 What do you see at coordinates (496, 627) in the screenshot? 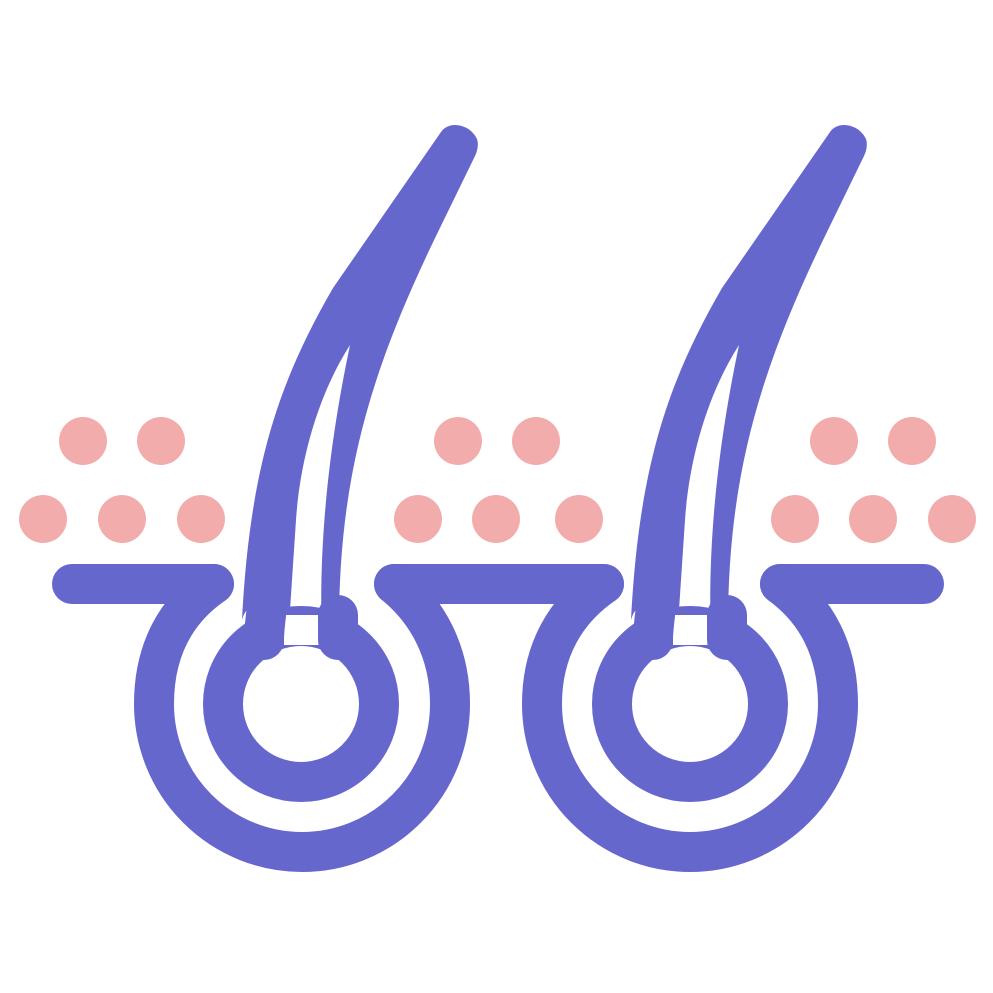
I see `hair-neck` at bounding box center [496, 627].